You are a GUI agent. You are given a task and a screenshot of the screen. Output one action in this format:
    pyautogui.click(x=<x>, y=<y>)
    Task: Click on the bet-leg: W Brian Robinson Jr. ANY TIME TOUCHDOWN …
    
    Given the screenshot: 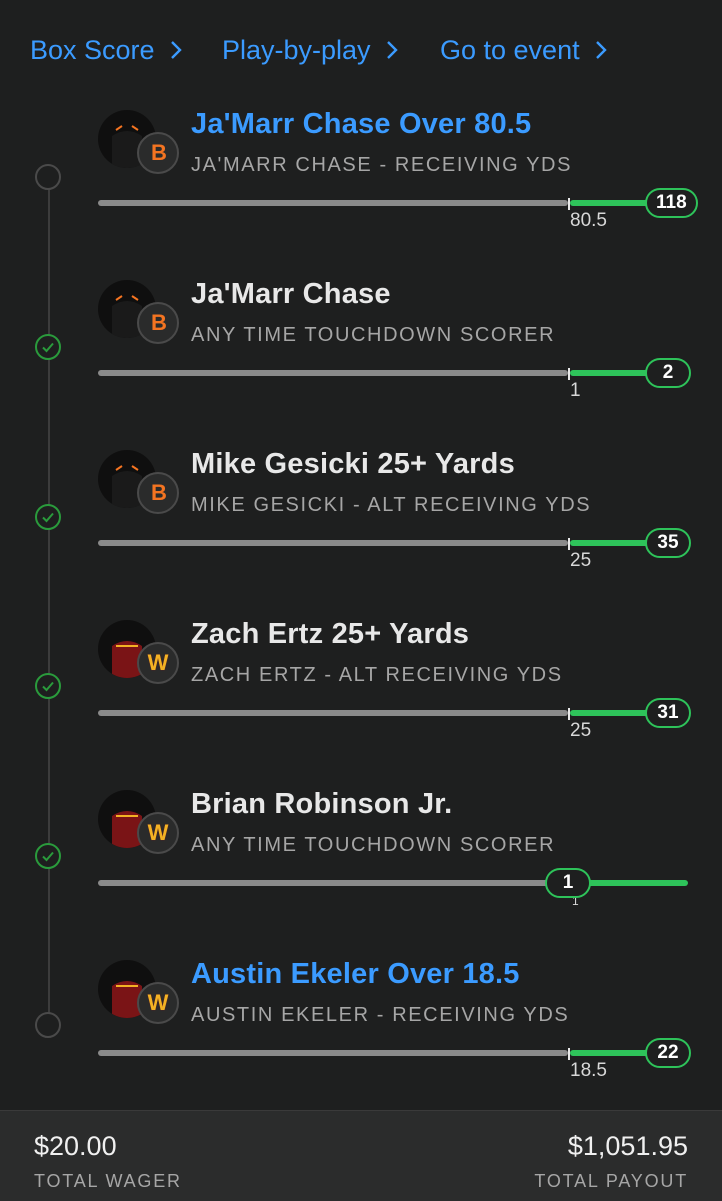 What is the action you would take?
    pyautogui.click(x=361, y=874)
    